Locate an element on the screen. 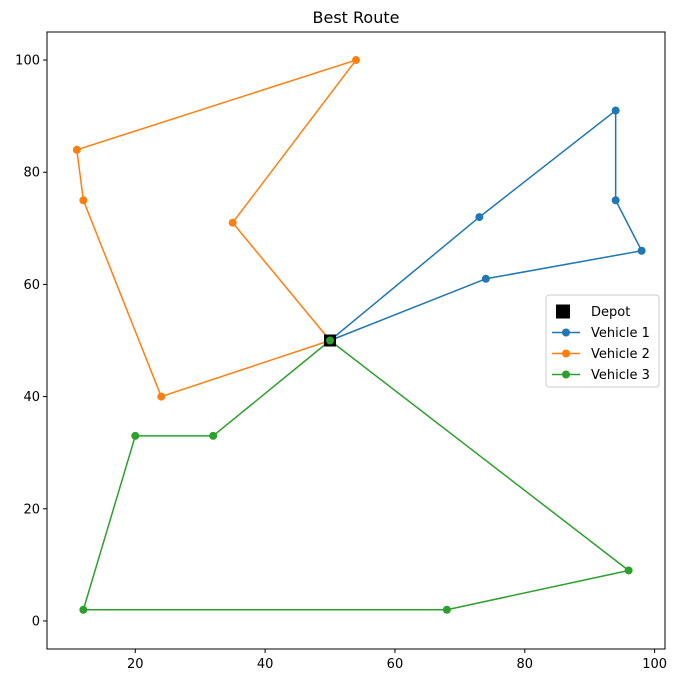  legend-vehicle-3-marker is located at coordinates (566, 374).